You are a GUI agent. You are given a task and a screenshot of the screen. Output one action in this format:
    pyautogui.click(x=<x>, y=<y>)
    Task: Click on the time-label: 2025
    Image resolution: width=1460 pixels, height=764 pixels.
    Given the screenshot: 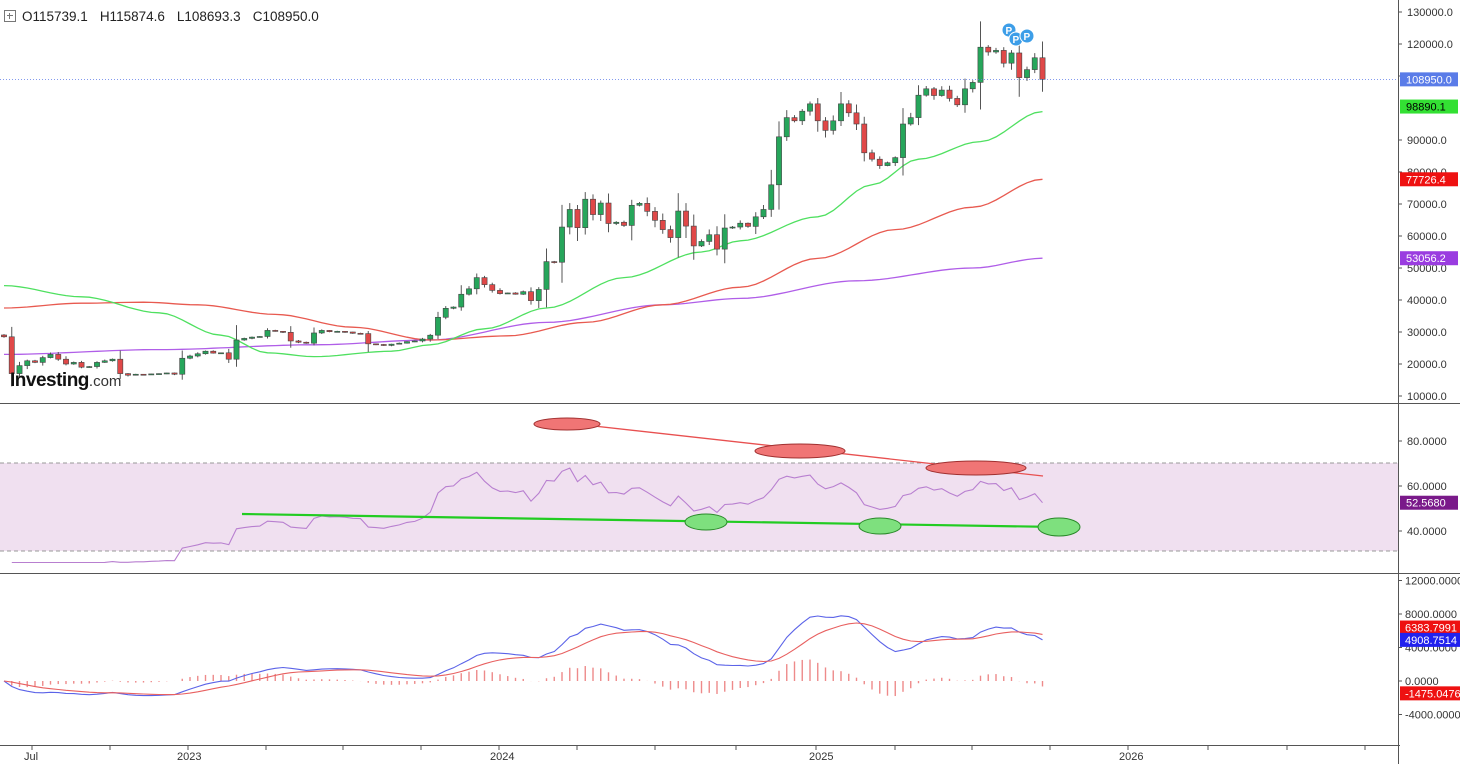 What is the action you would take?
    pyautogui.click(x=821, y=757)
    